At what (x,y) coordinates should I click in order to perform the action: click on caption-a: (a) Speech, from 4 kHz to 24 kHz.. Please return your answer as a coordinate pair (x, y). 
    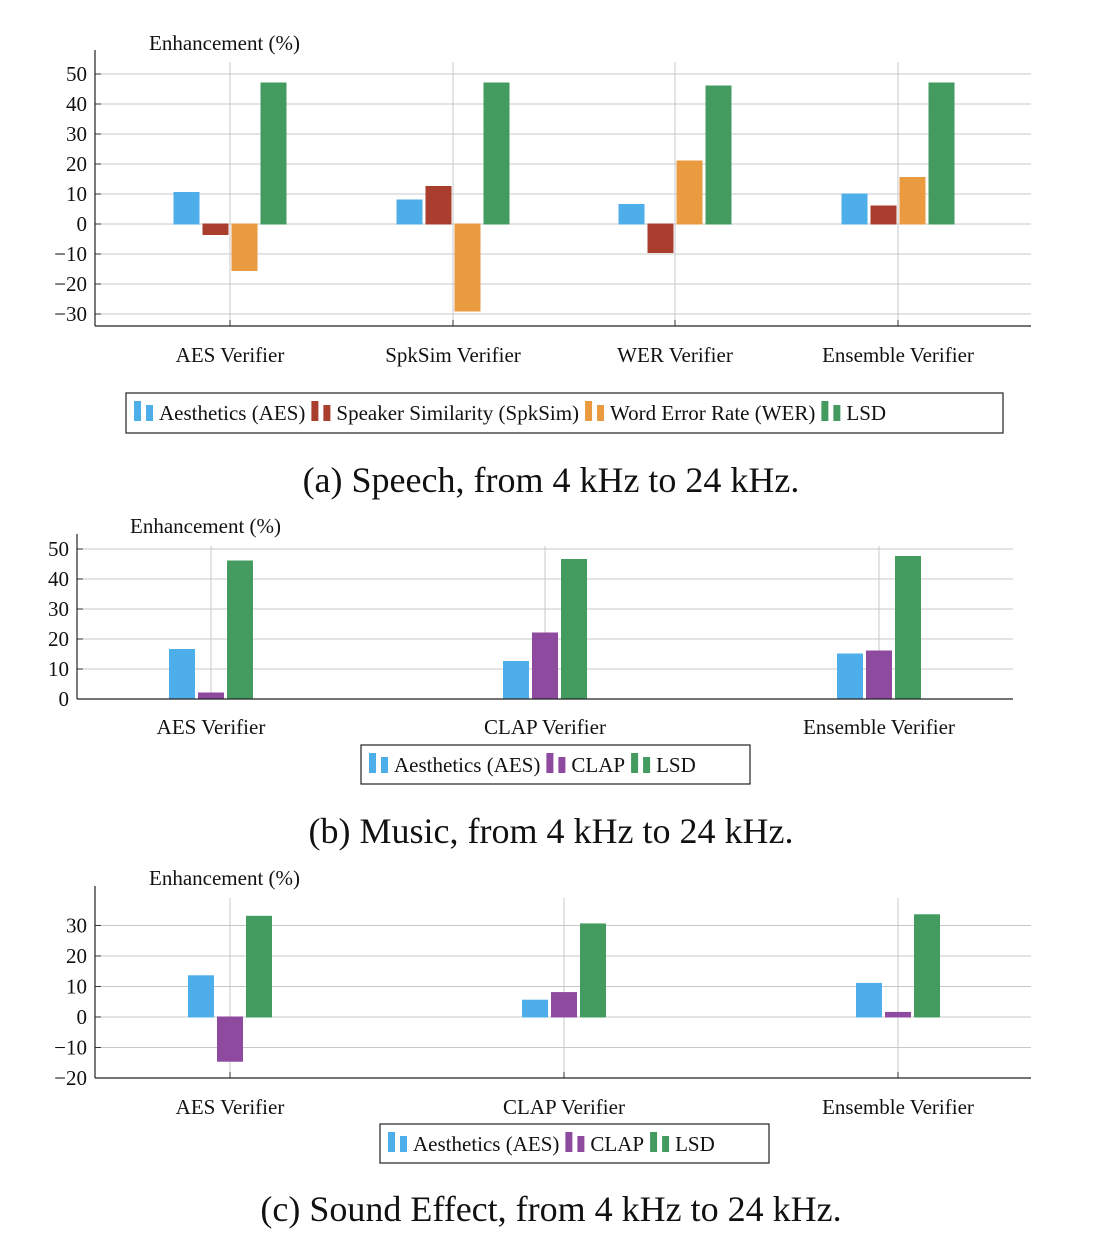
    Looking at the image, I should click on (551, 480).